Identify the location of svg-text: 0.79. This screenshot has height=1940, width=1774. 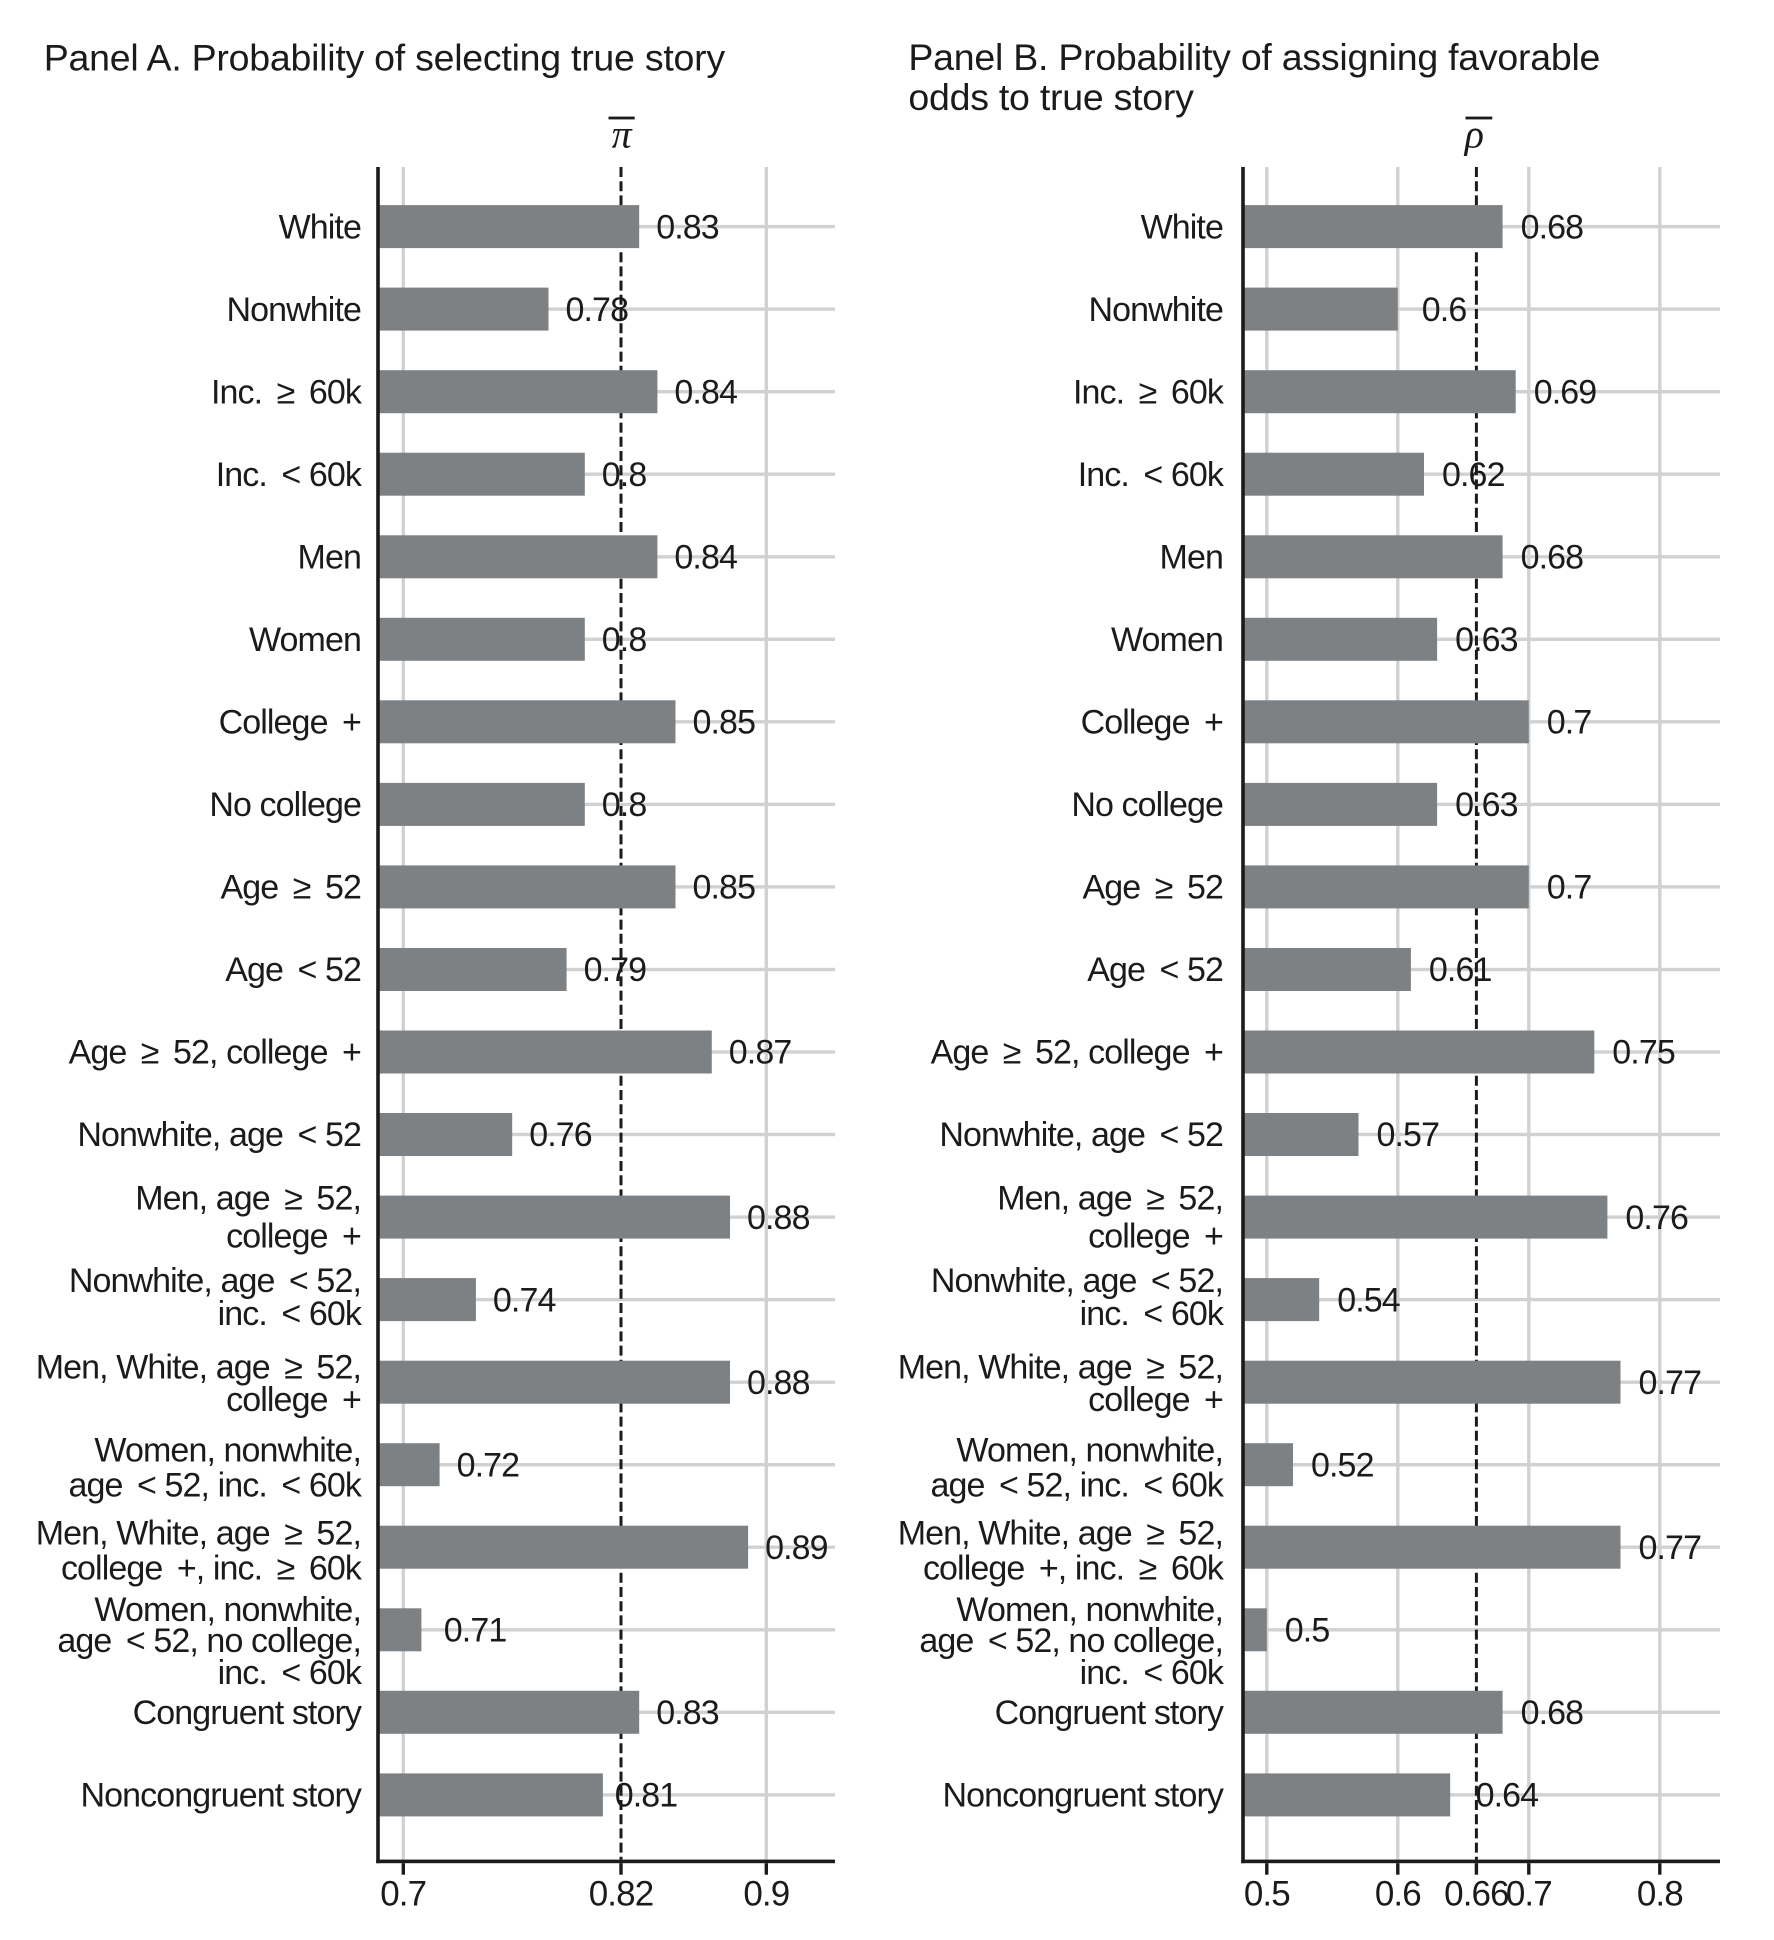
(615, 970).